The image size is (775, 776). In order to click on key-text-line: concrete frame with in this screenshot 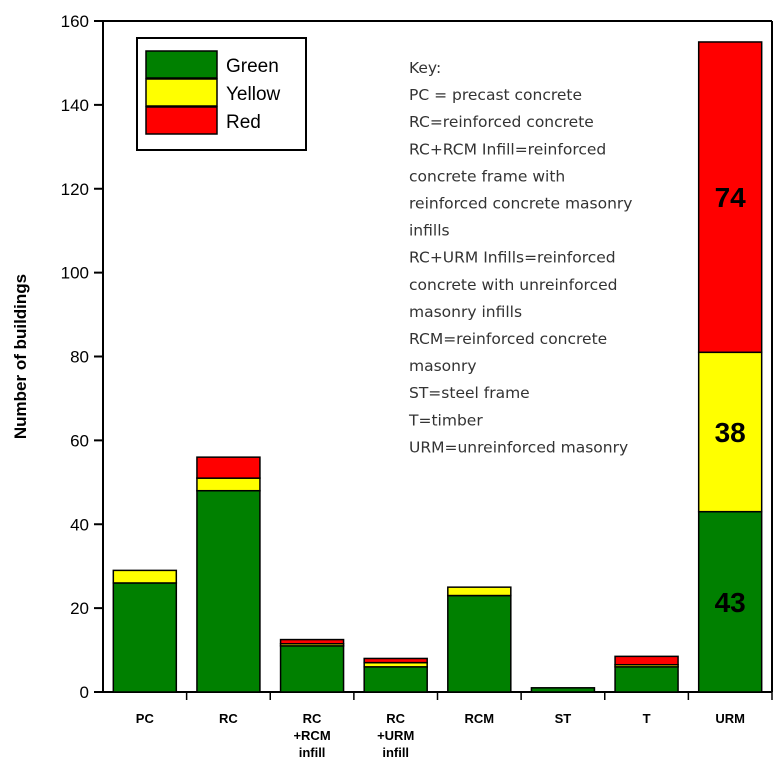, I will do `click(487, 176)`.